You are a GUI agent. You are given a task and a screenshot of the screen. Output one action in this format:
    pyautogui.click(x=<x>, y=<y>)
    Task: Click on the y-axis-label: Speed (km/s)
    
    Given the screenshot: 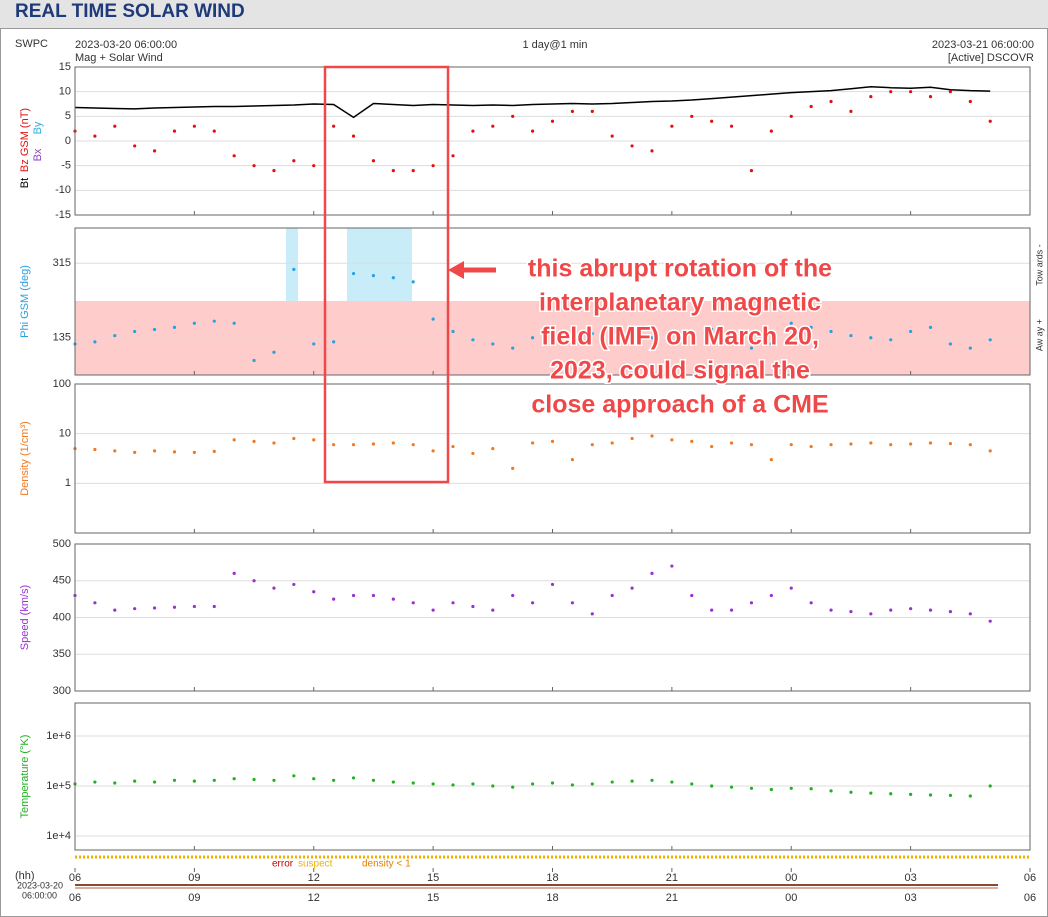 What is the action you would take?
    pyautogui.click(x=25, y=617)
    